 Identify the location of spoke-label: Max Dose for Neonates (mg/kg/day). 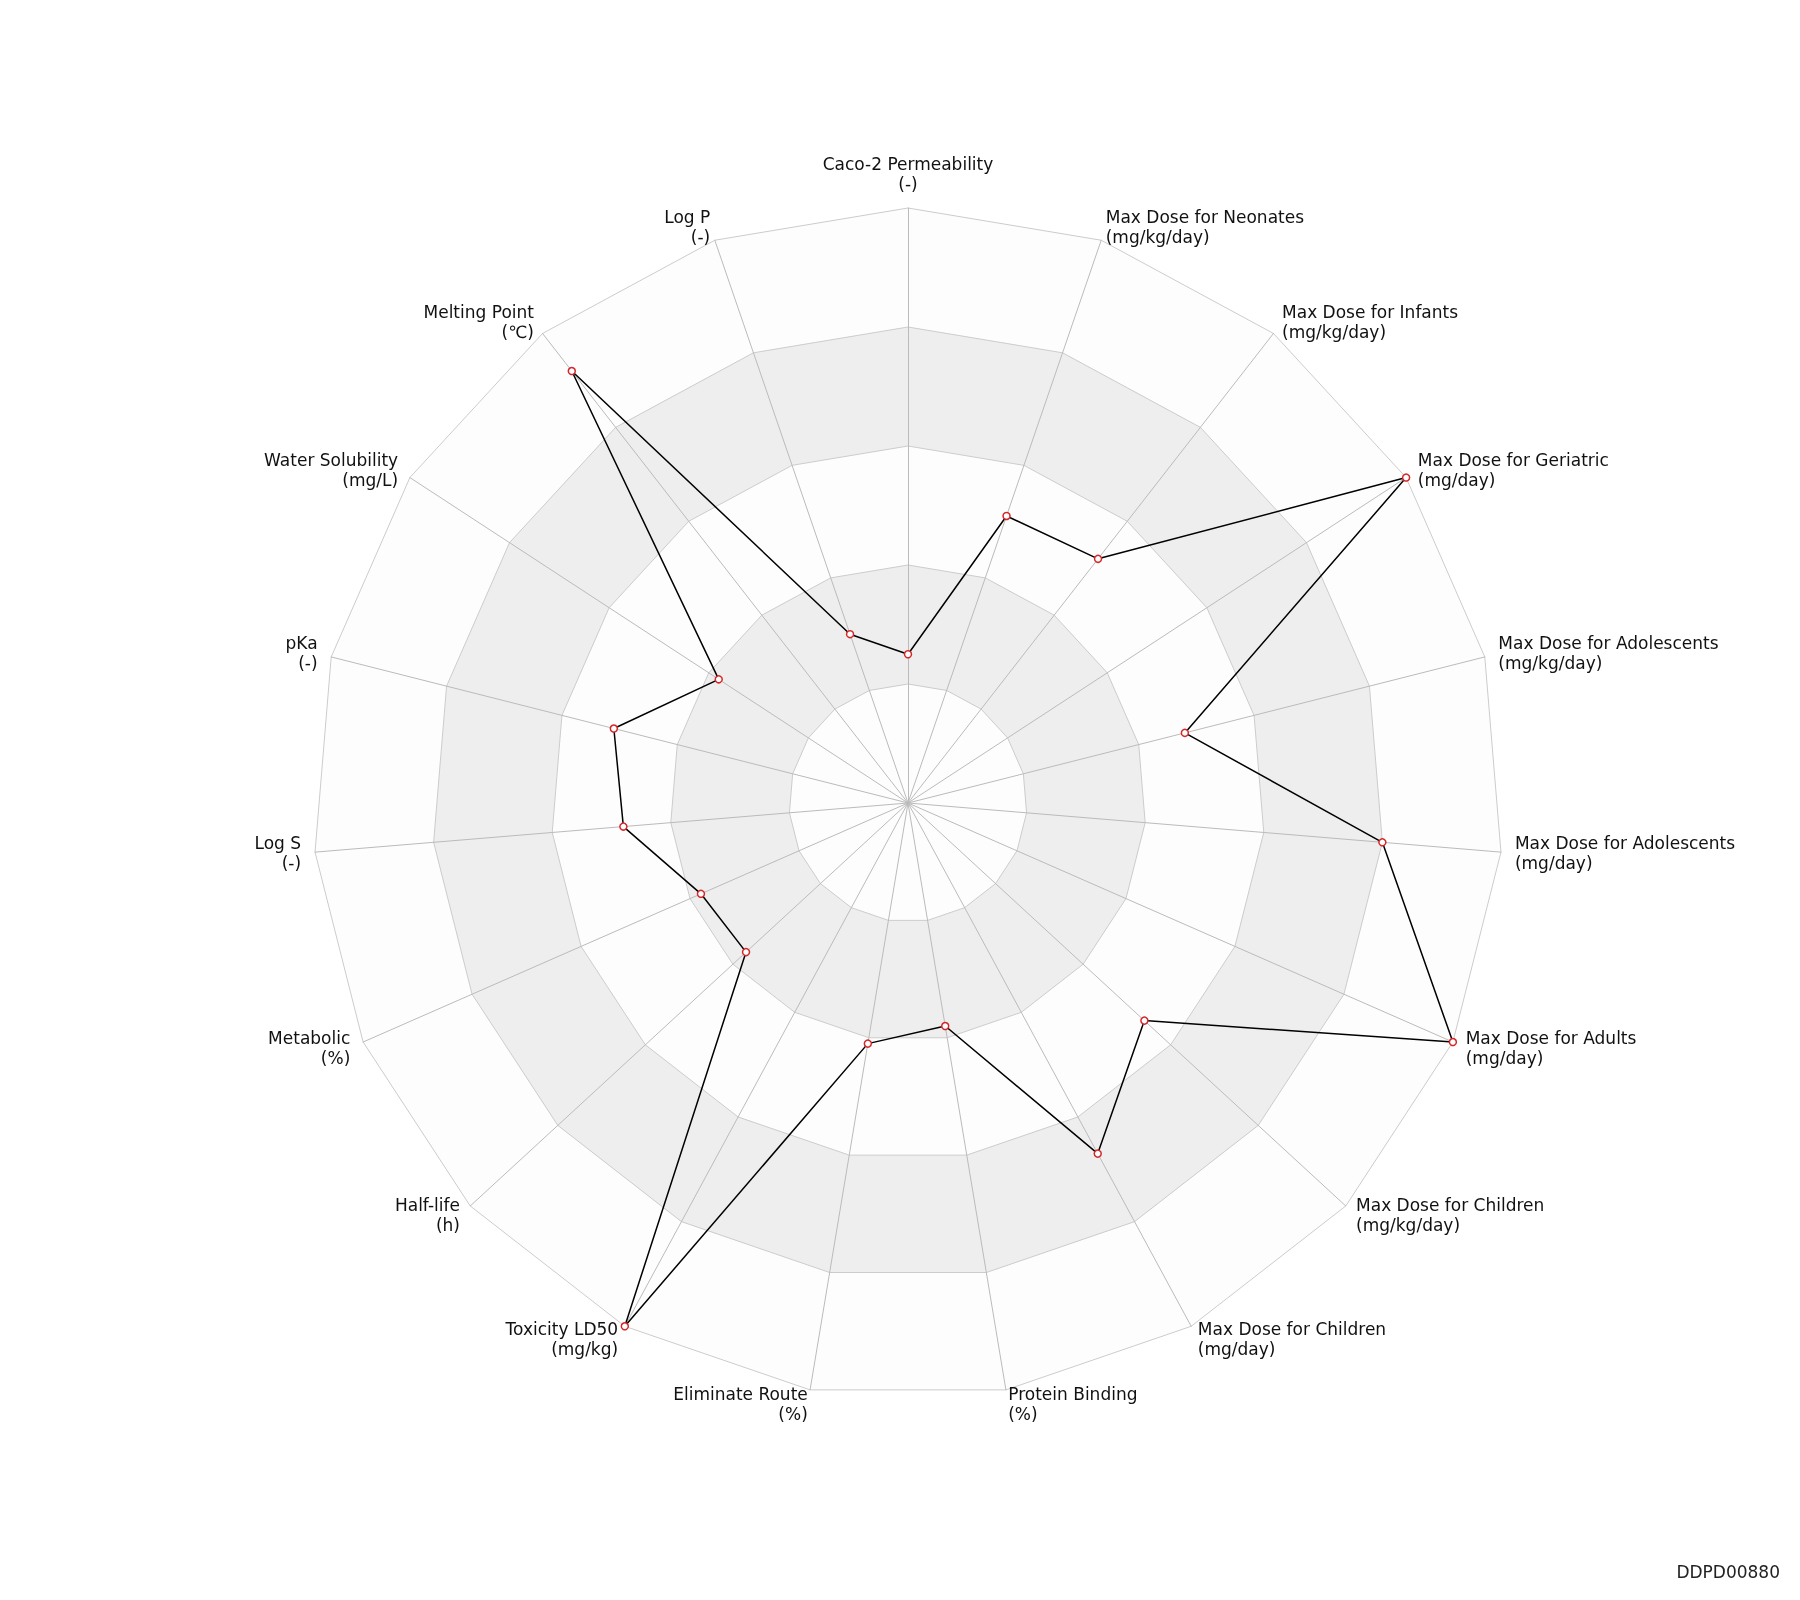
(1205, 227).